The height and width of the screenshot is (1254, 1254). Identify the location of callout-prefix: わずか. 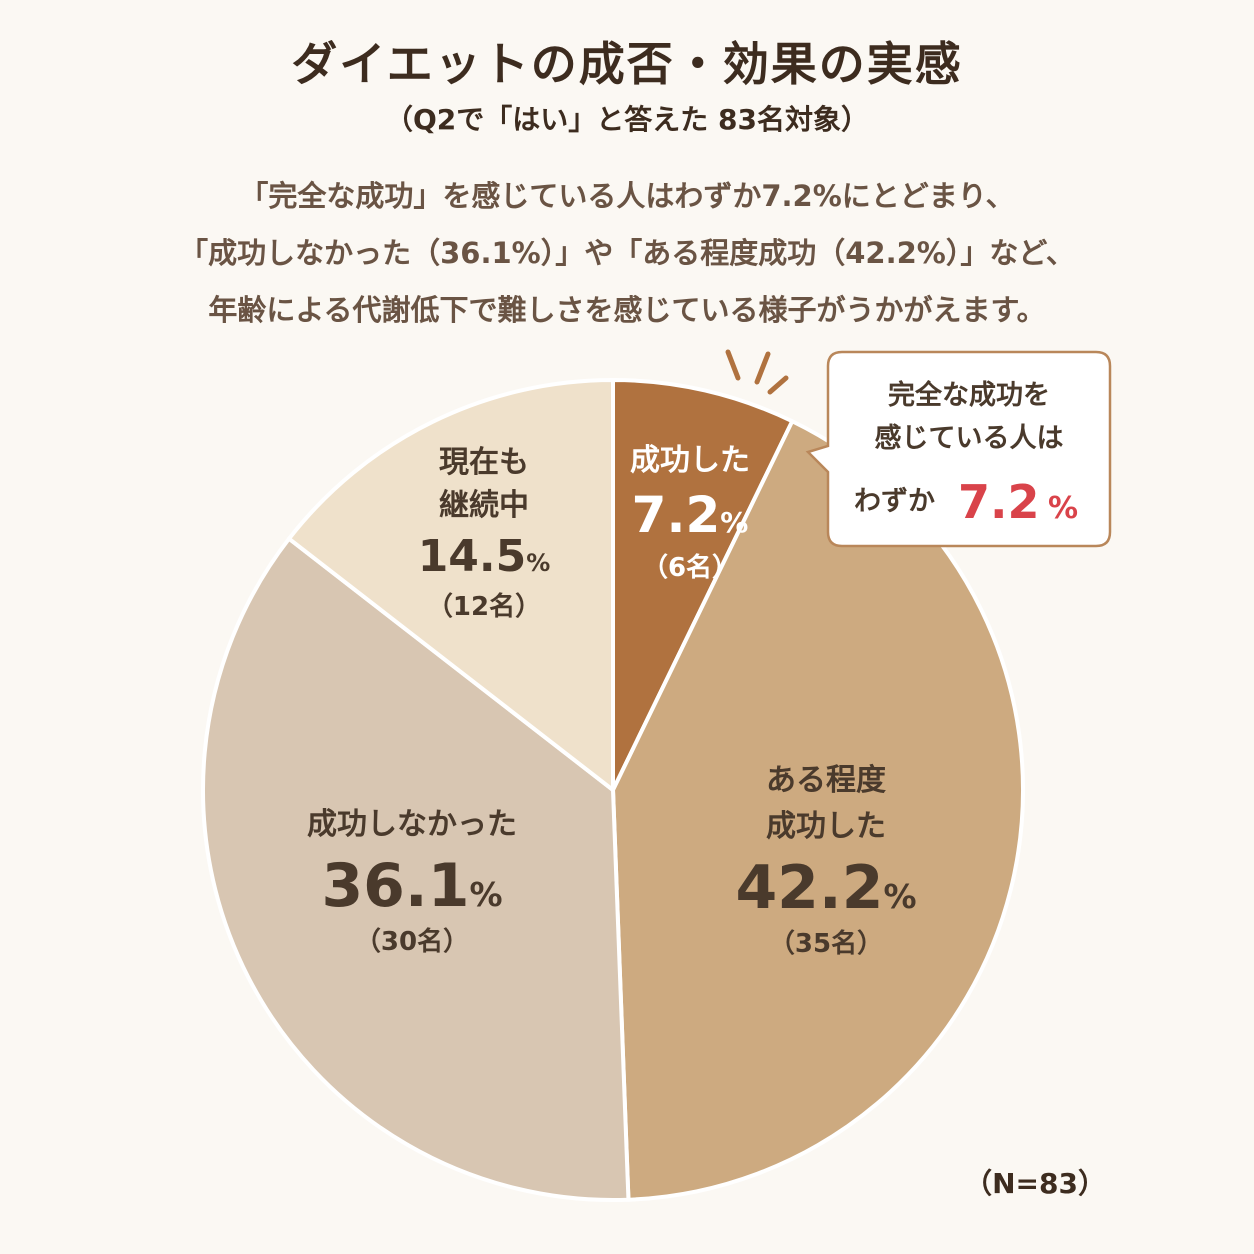
(894, 501).